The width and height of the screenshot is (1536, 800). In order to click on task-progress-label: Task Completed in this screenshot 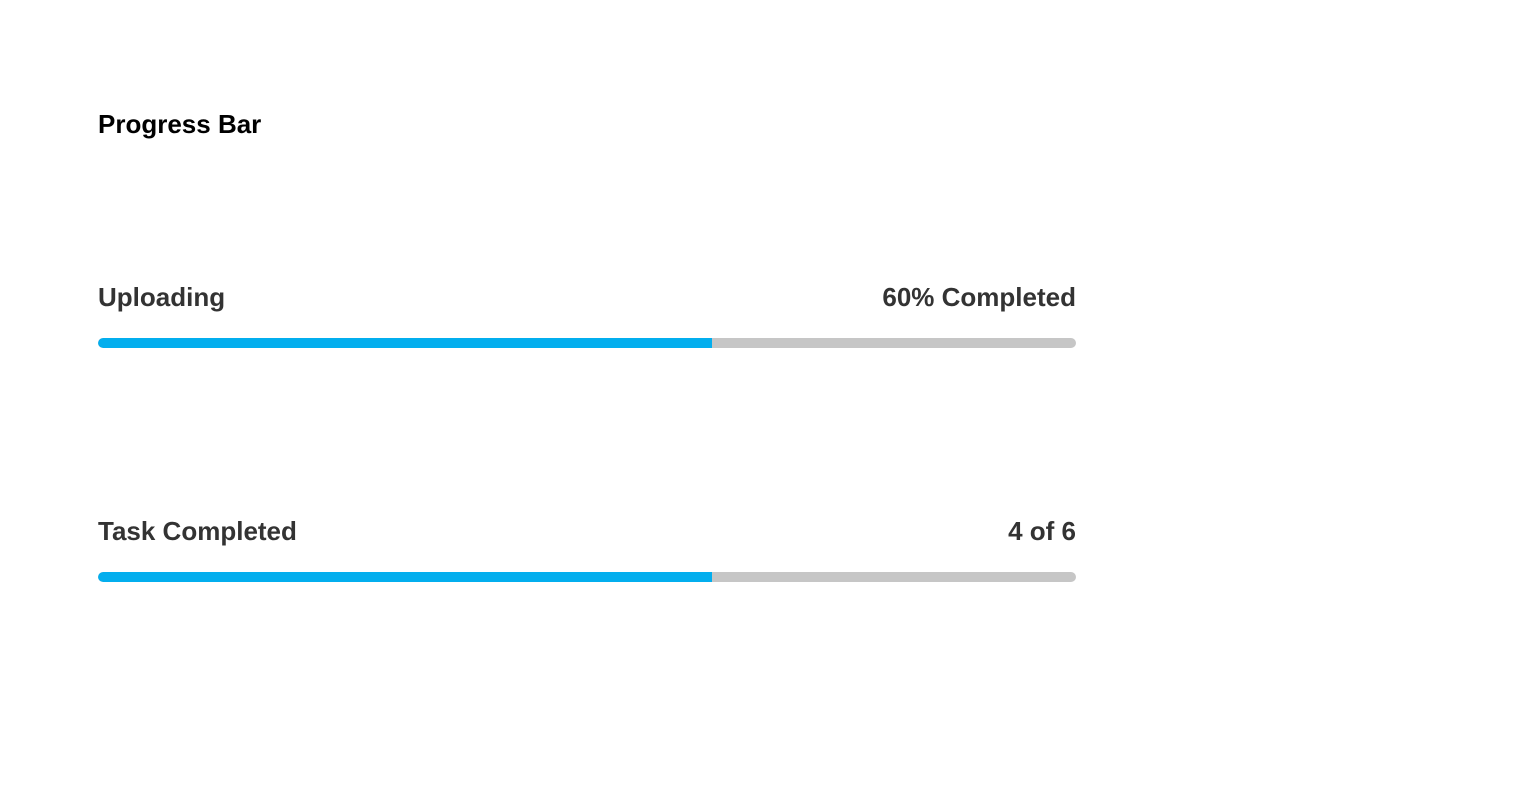, I will do `click(197, 531)`.